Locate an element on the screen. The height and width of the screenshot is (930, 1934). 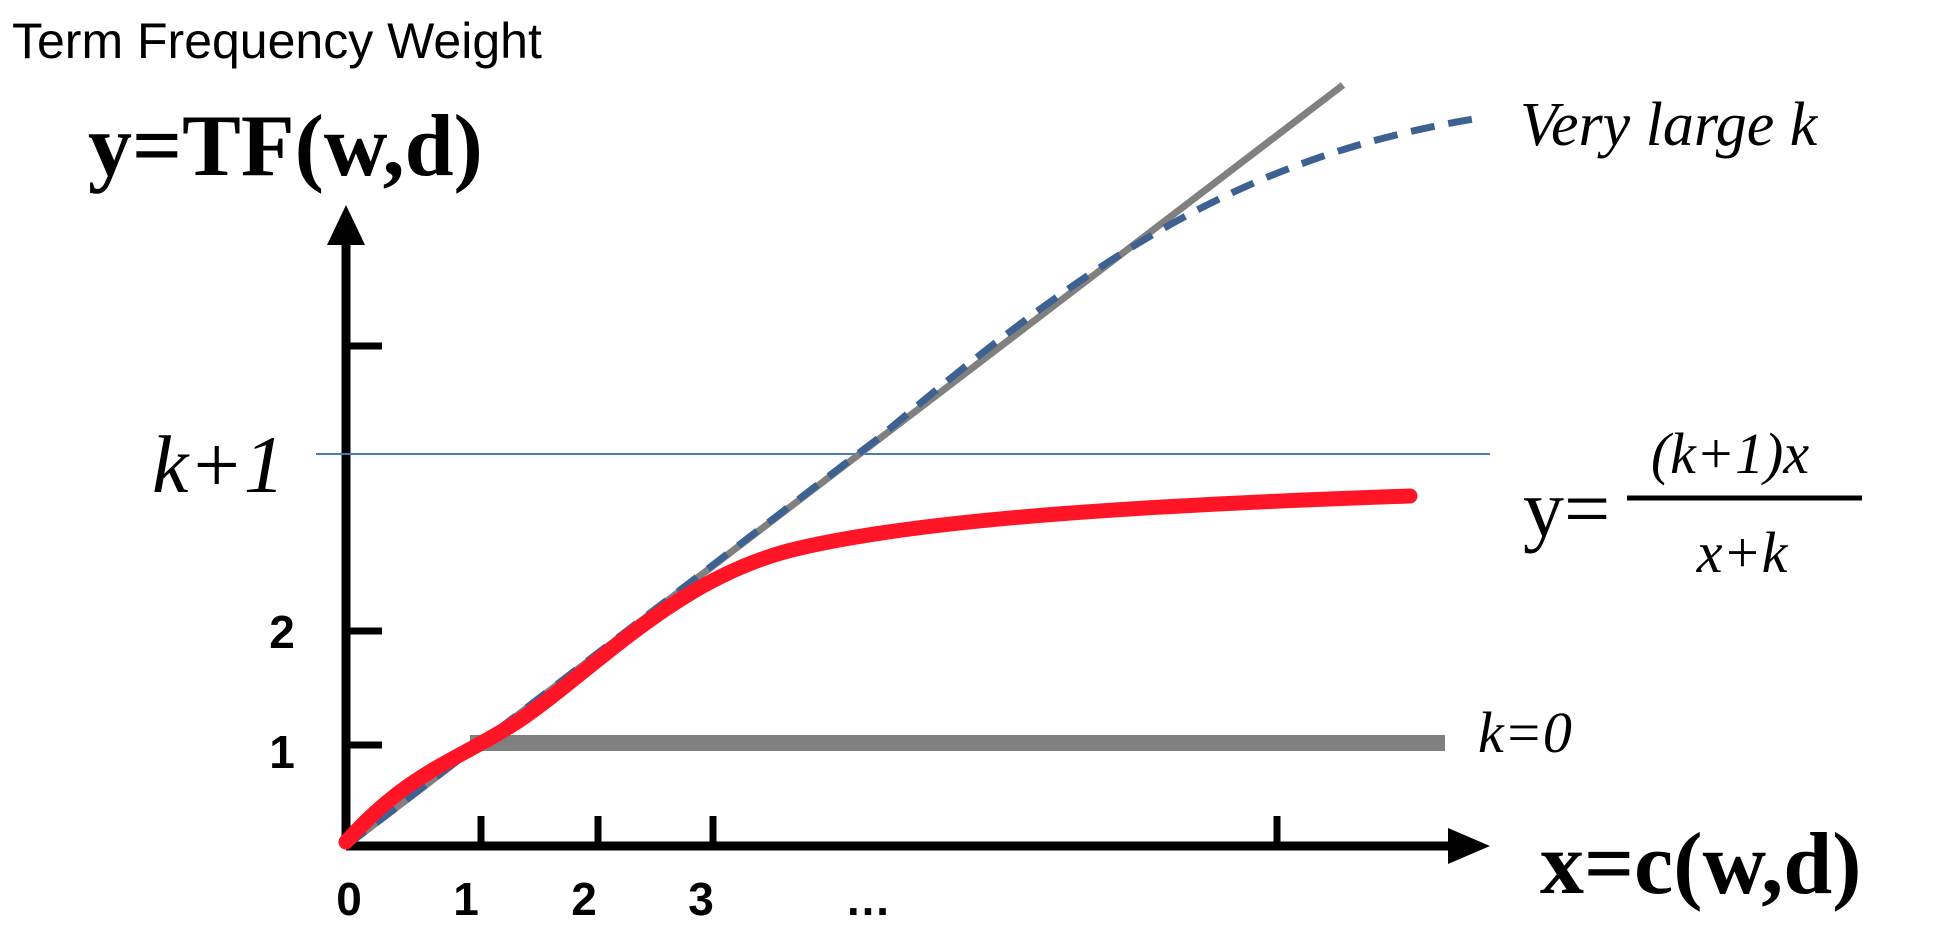
y-axis-arrowhead is located at coordinates (346, 225).